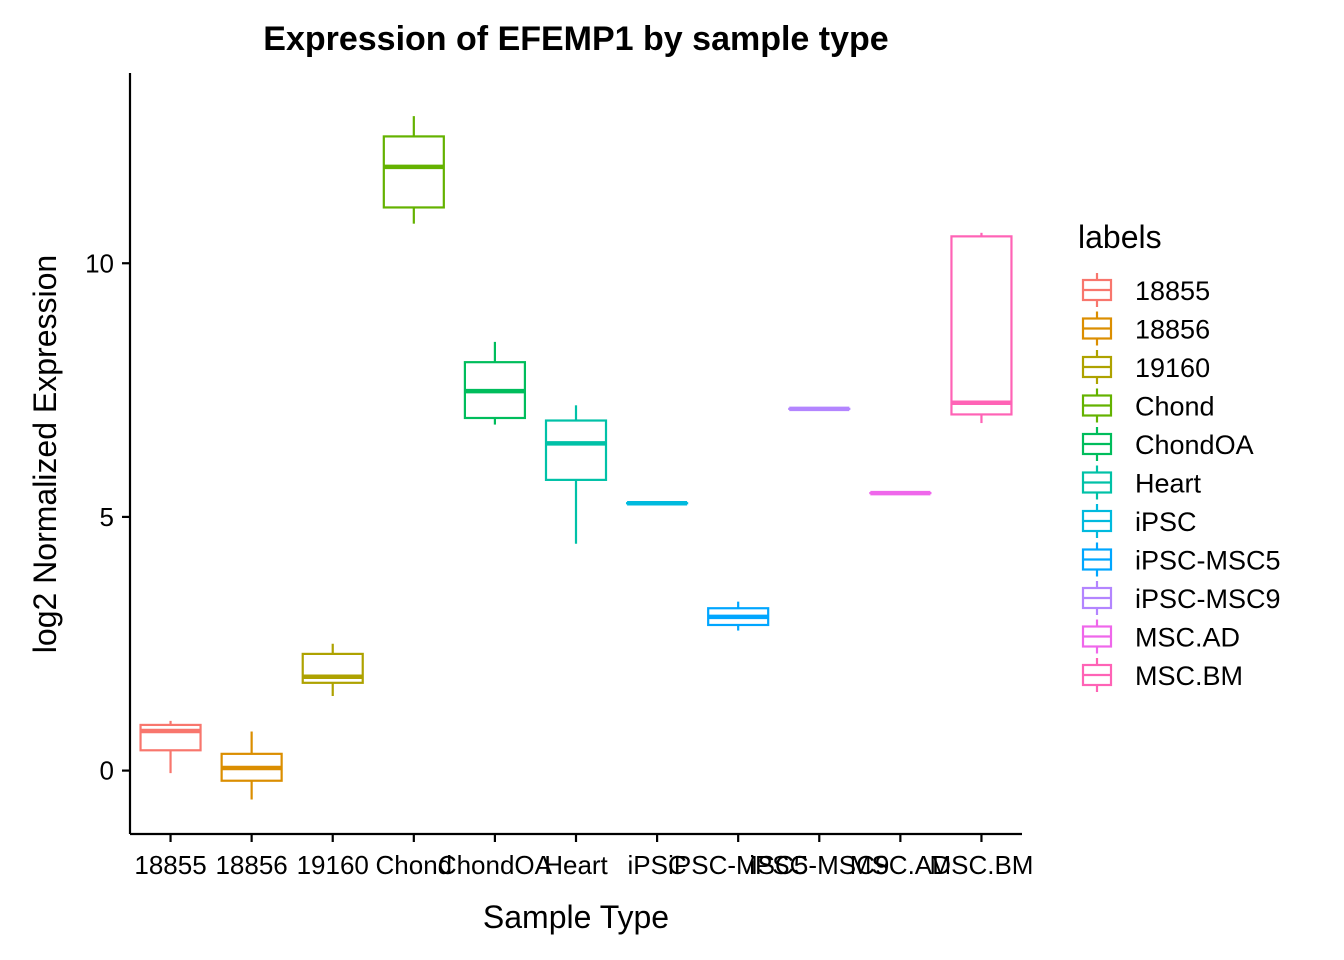 Image resolution: width=1344 pixels, height=960 pixels. Describe the element at coordinates (900, 865) in the screenshot. I see `x-tick-label: MSC.AD` at that location.